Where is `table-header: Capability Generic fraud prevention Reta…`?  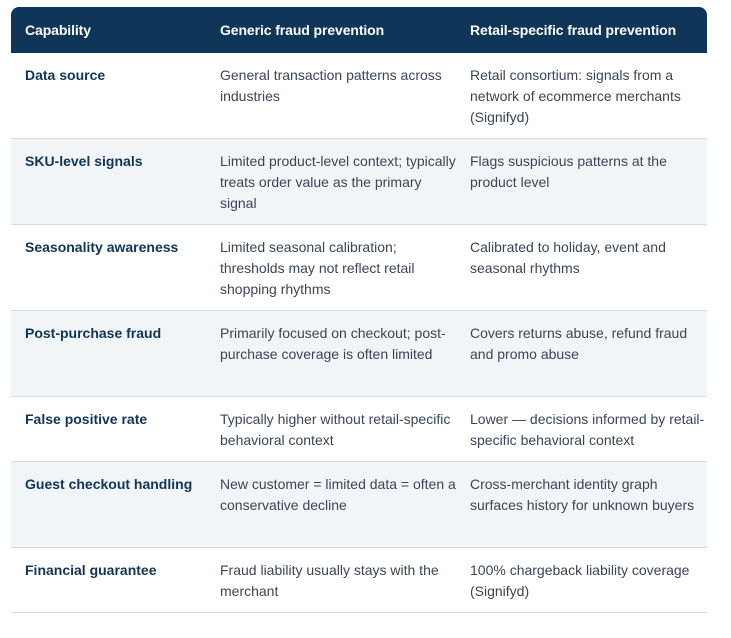
table-header: Capability Generic fraud prevention Reta… is located at coordinates (359, 30).